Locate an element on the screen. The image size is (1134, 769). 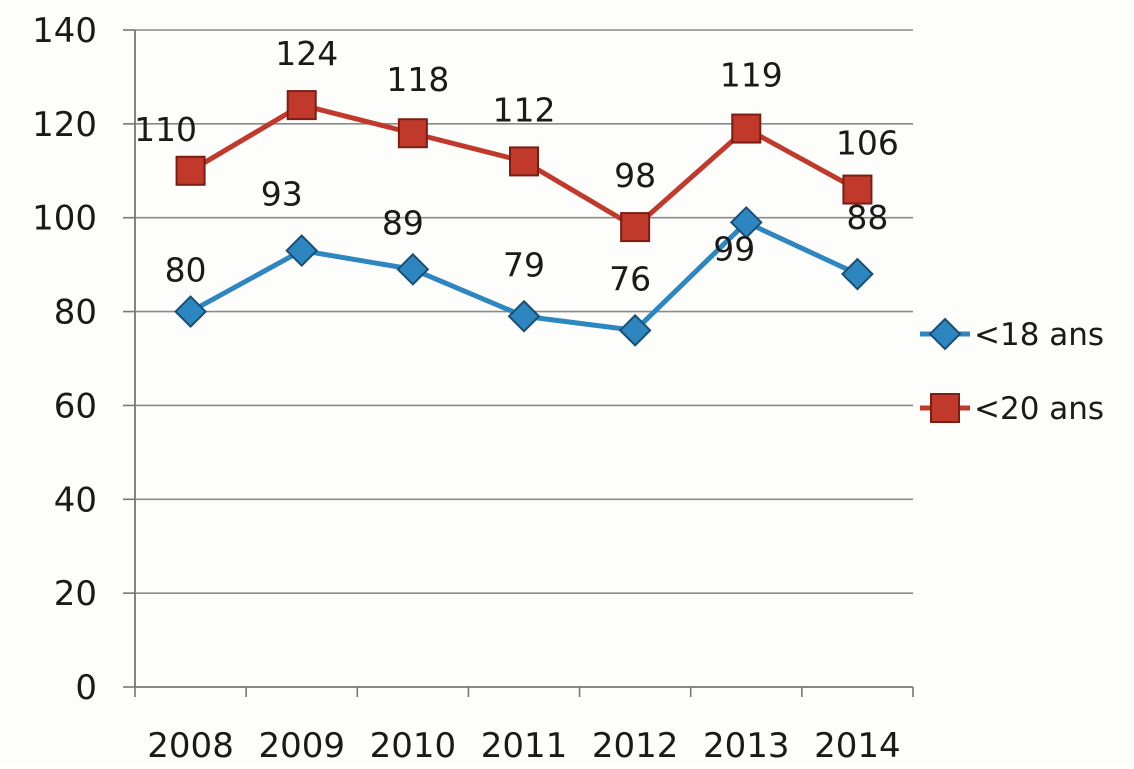
x-tick-label: 2011 is located at coordinates (524, 745).